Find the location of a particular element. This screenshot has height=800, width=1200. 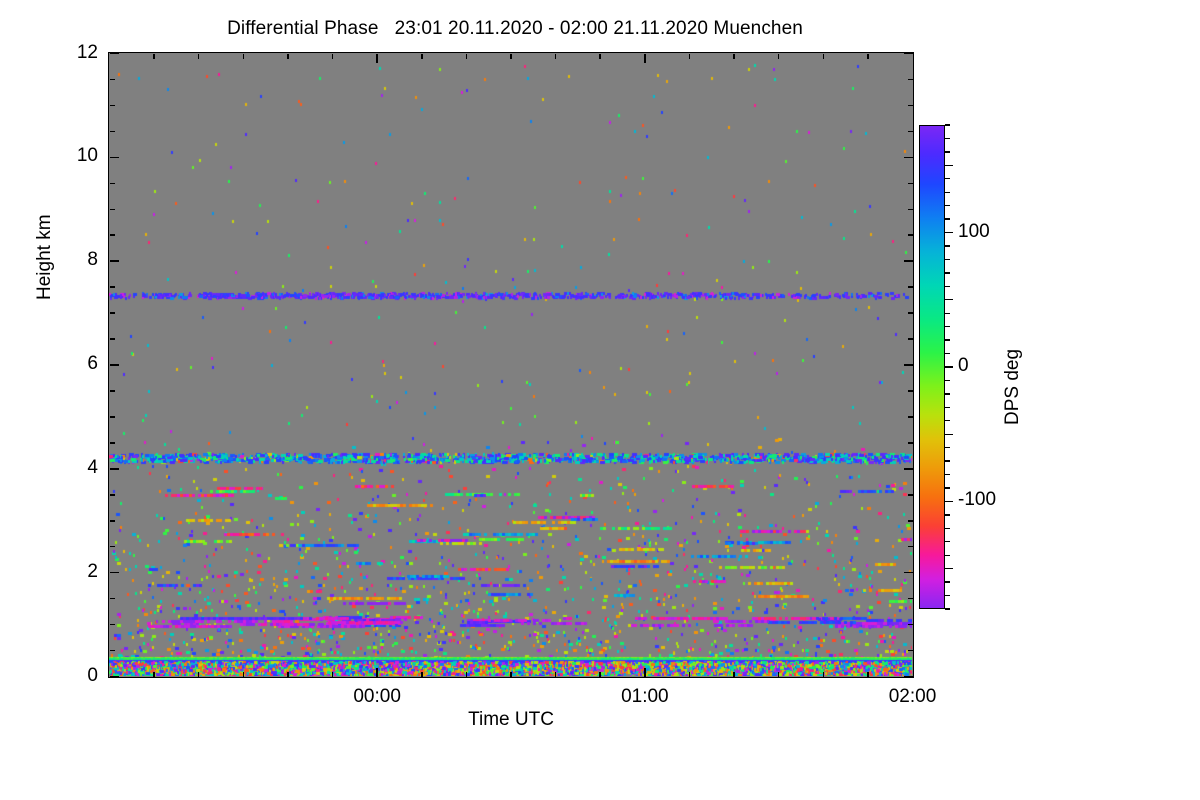

y-tick-label: 12 is located at coordinates (87, 52).